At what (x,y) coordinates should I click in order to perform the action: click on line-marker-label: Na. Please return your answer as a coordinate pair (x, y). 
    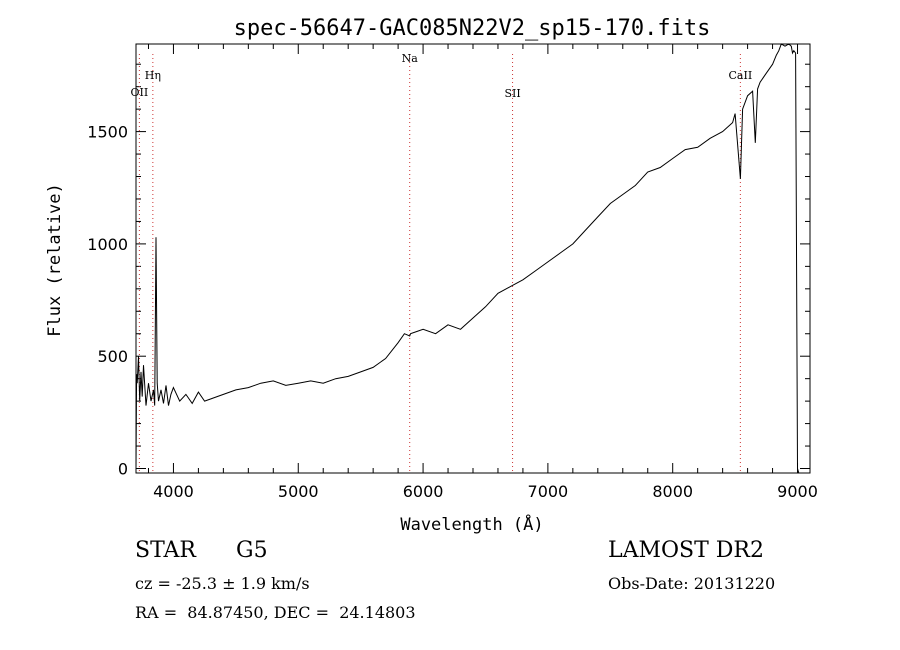
    Looking at the image, I should click on (410, 58).